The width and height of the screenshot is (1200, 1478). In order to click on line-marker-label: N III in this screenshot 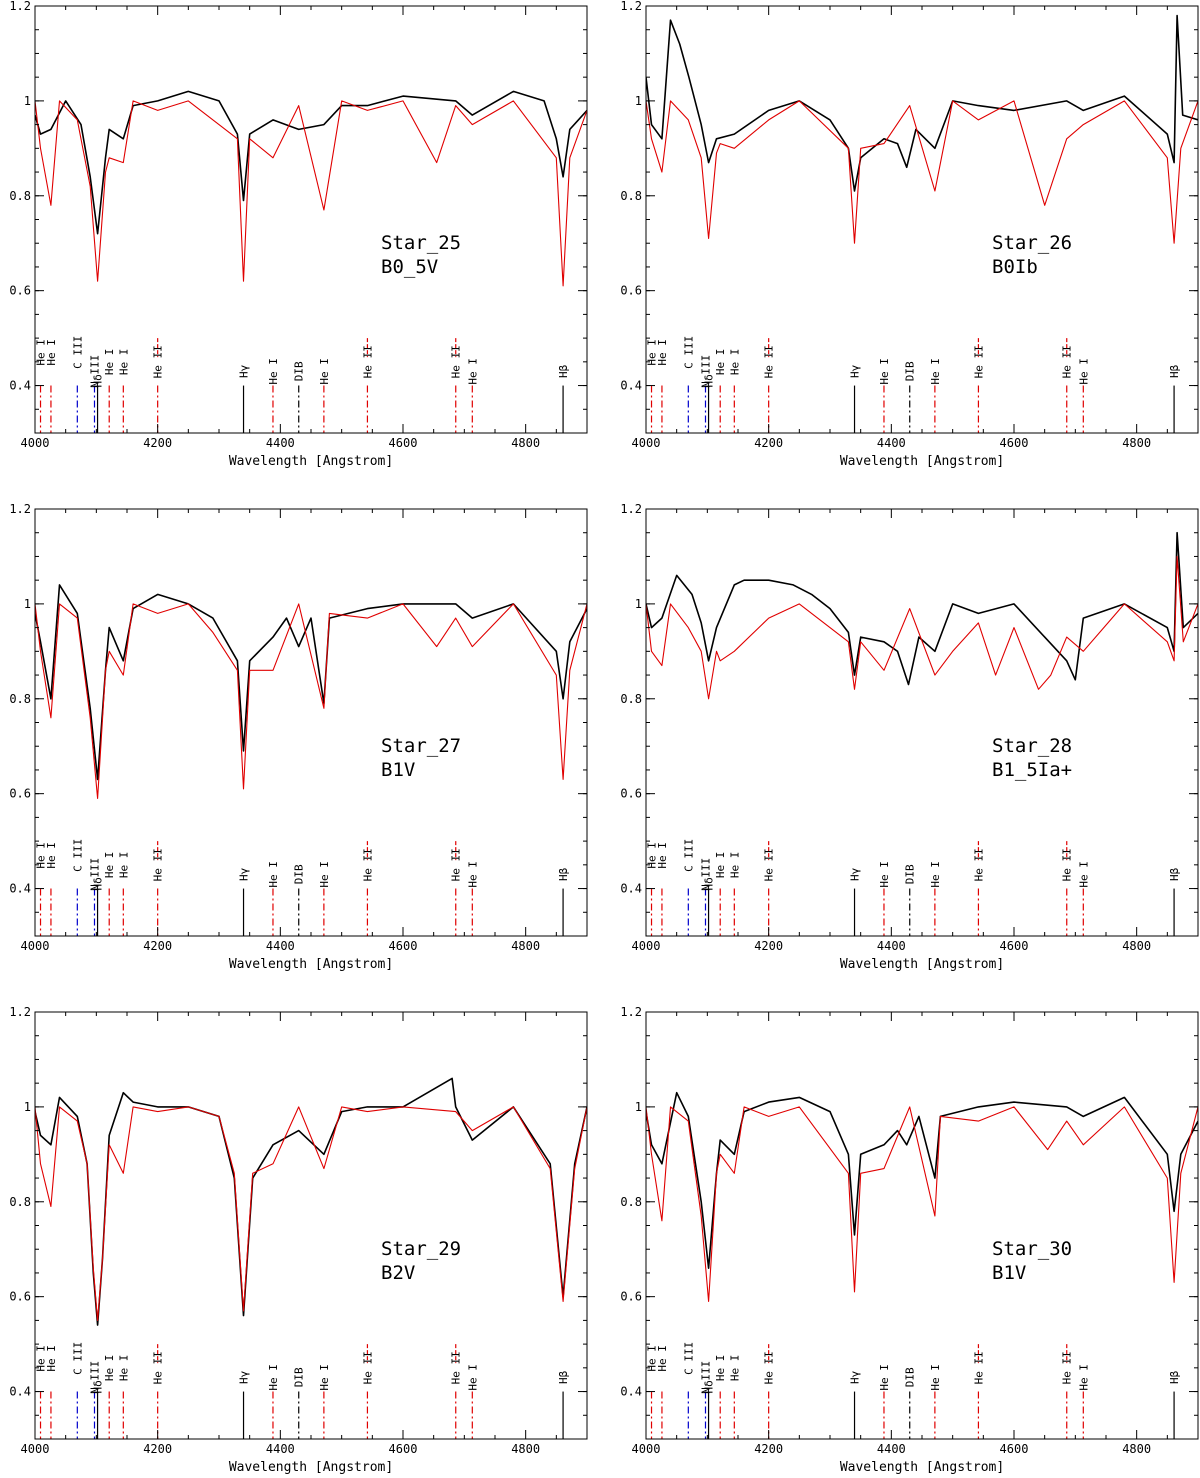, I will do `click(705, 371)`.